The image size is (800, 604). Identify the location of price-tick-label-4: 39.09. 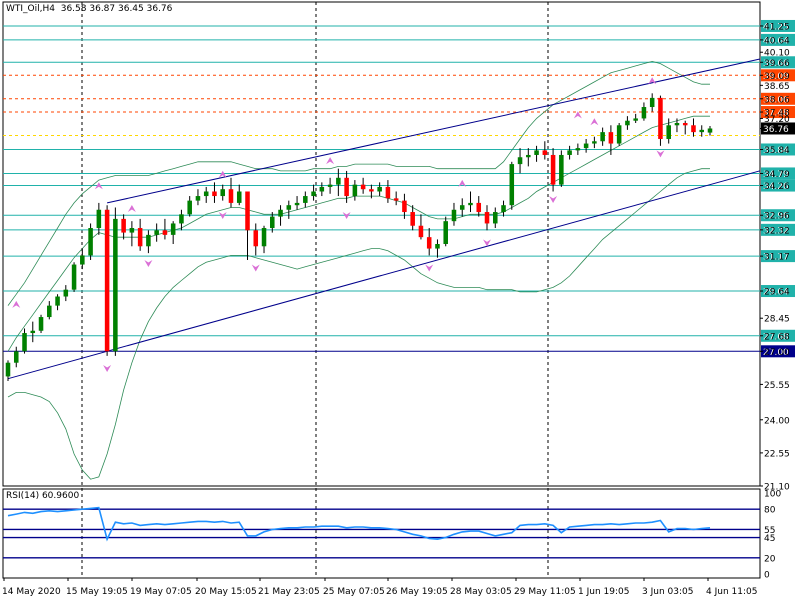
(777, 77).